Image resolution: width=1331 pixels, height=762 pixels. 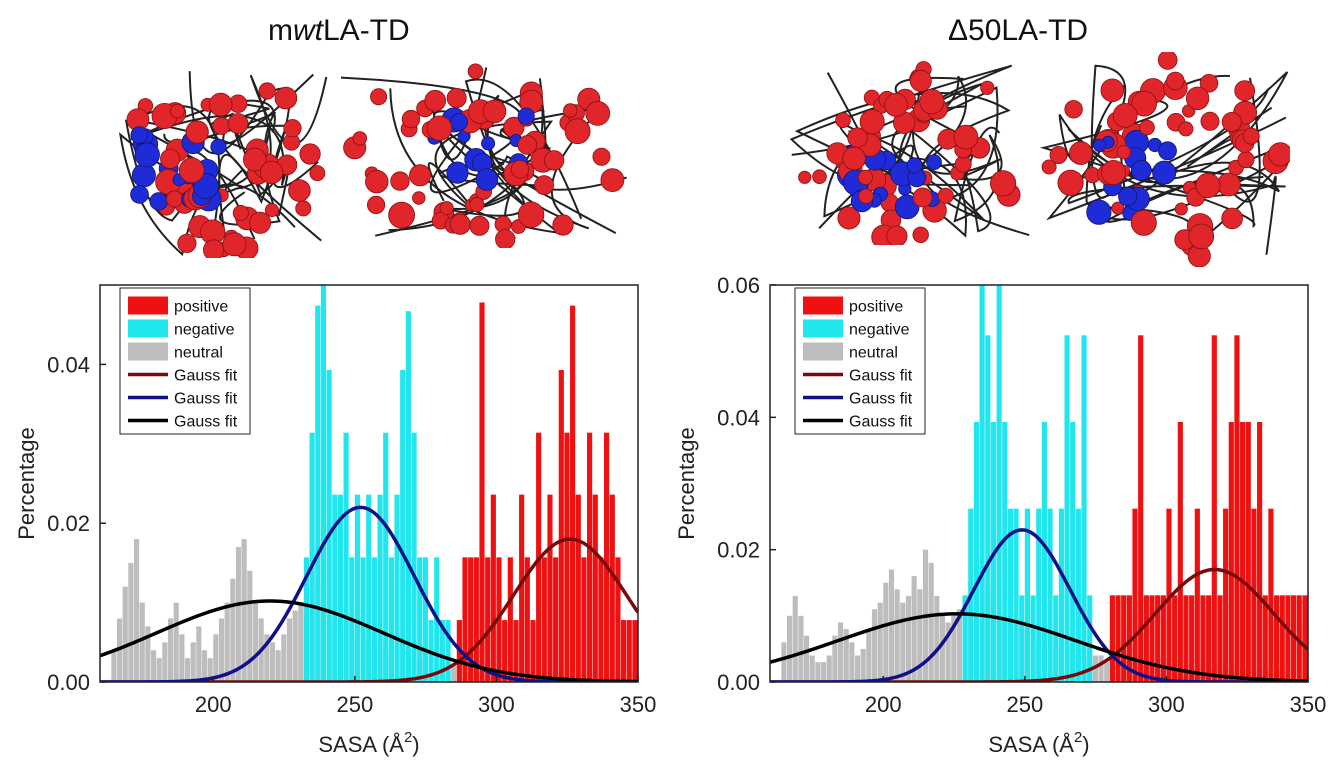 What do you see at coordinates (738, 682) in the screenshot?
I see `y-tick-label: 0.00` at bounding box center [738, 682].